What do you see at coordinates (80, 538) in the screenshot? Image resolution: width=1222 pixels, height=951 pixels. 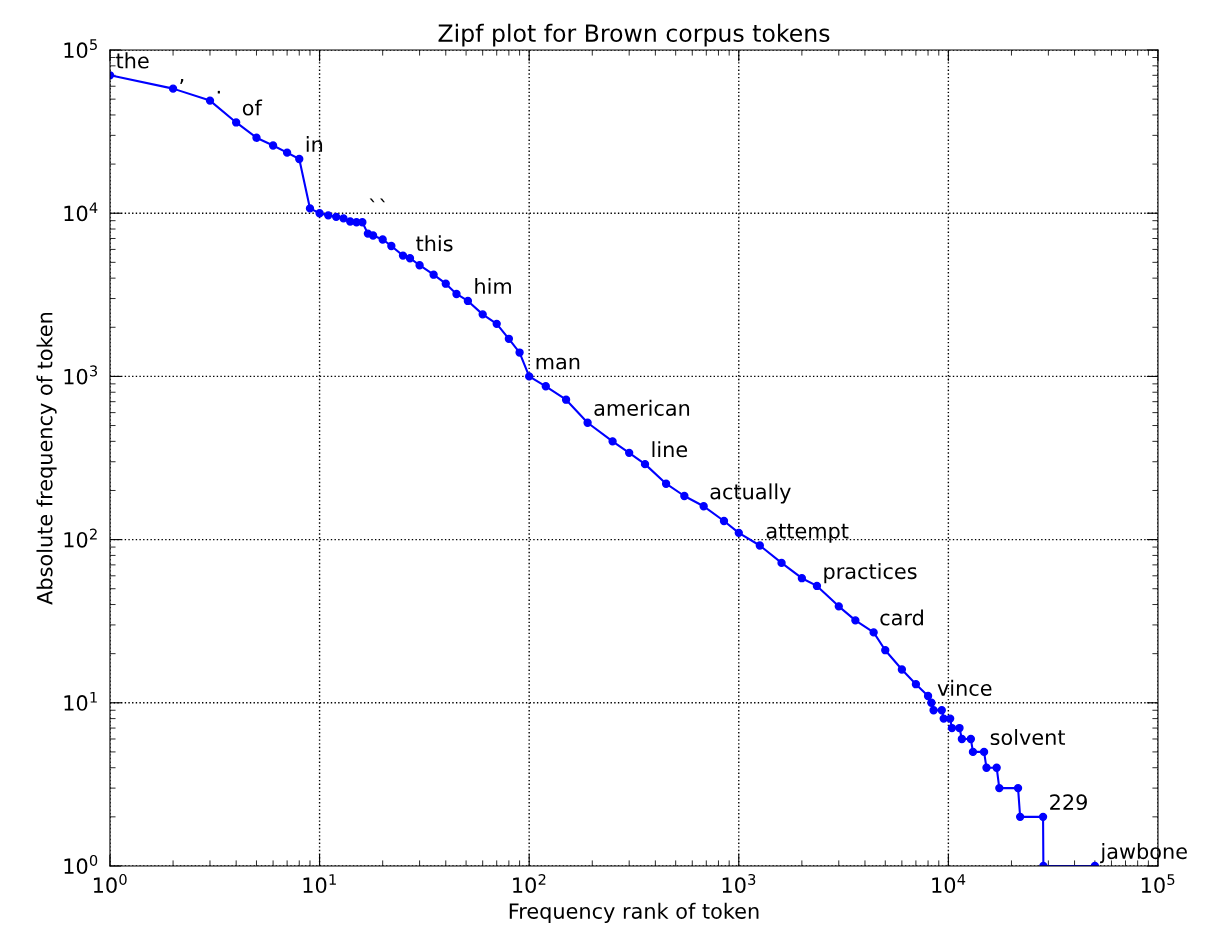 I see `y-tick-label: 10$^{2}$` at bounding box center [80, 538].